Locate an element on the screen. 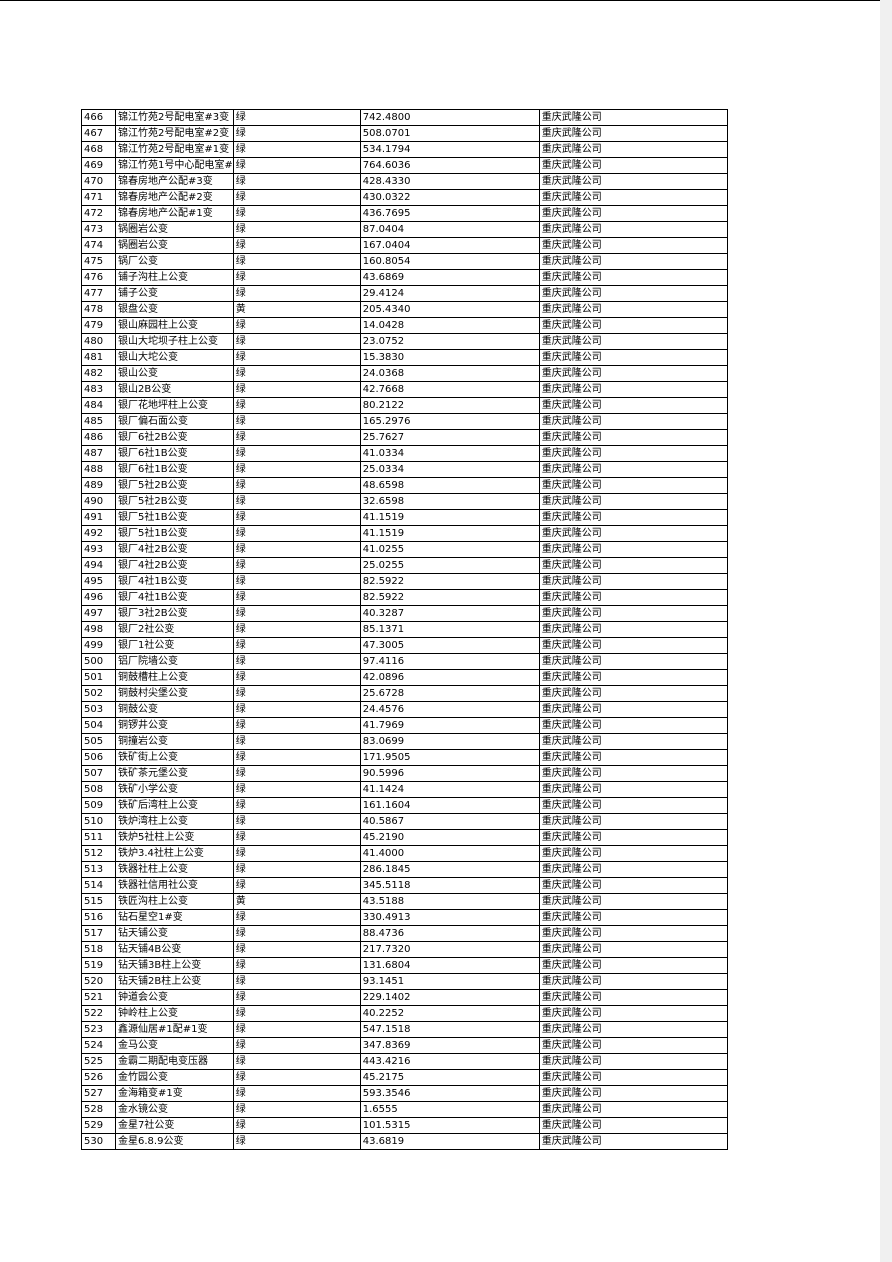  value-cell: 205.4340 is located at coordinates (449, 309).